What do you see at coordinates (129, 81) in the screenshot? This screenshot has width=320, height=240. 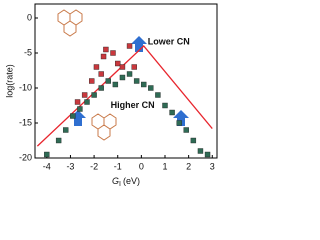 I see `arrows` at bounding box center [129, 81].